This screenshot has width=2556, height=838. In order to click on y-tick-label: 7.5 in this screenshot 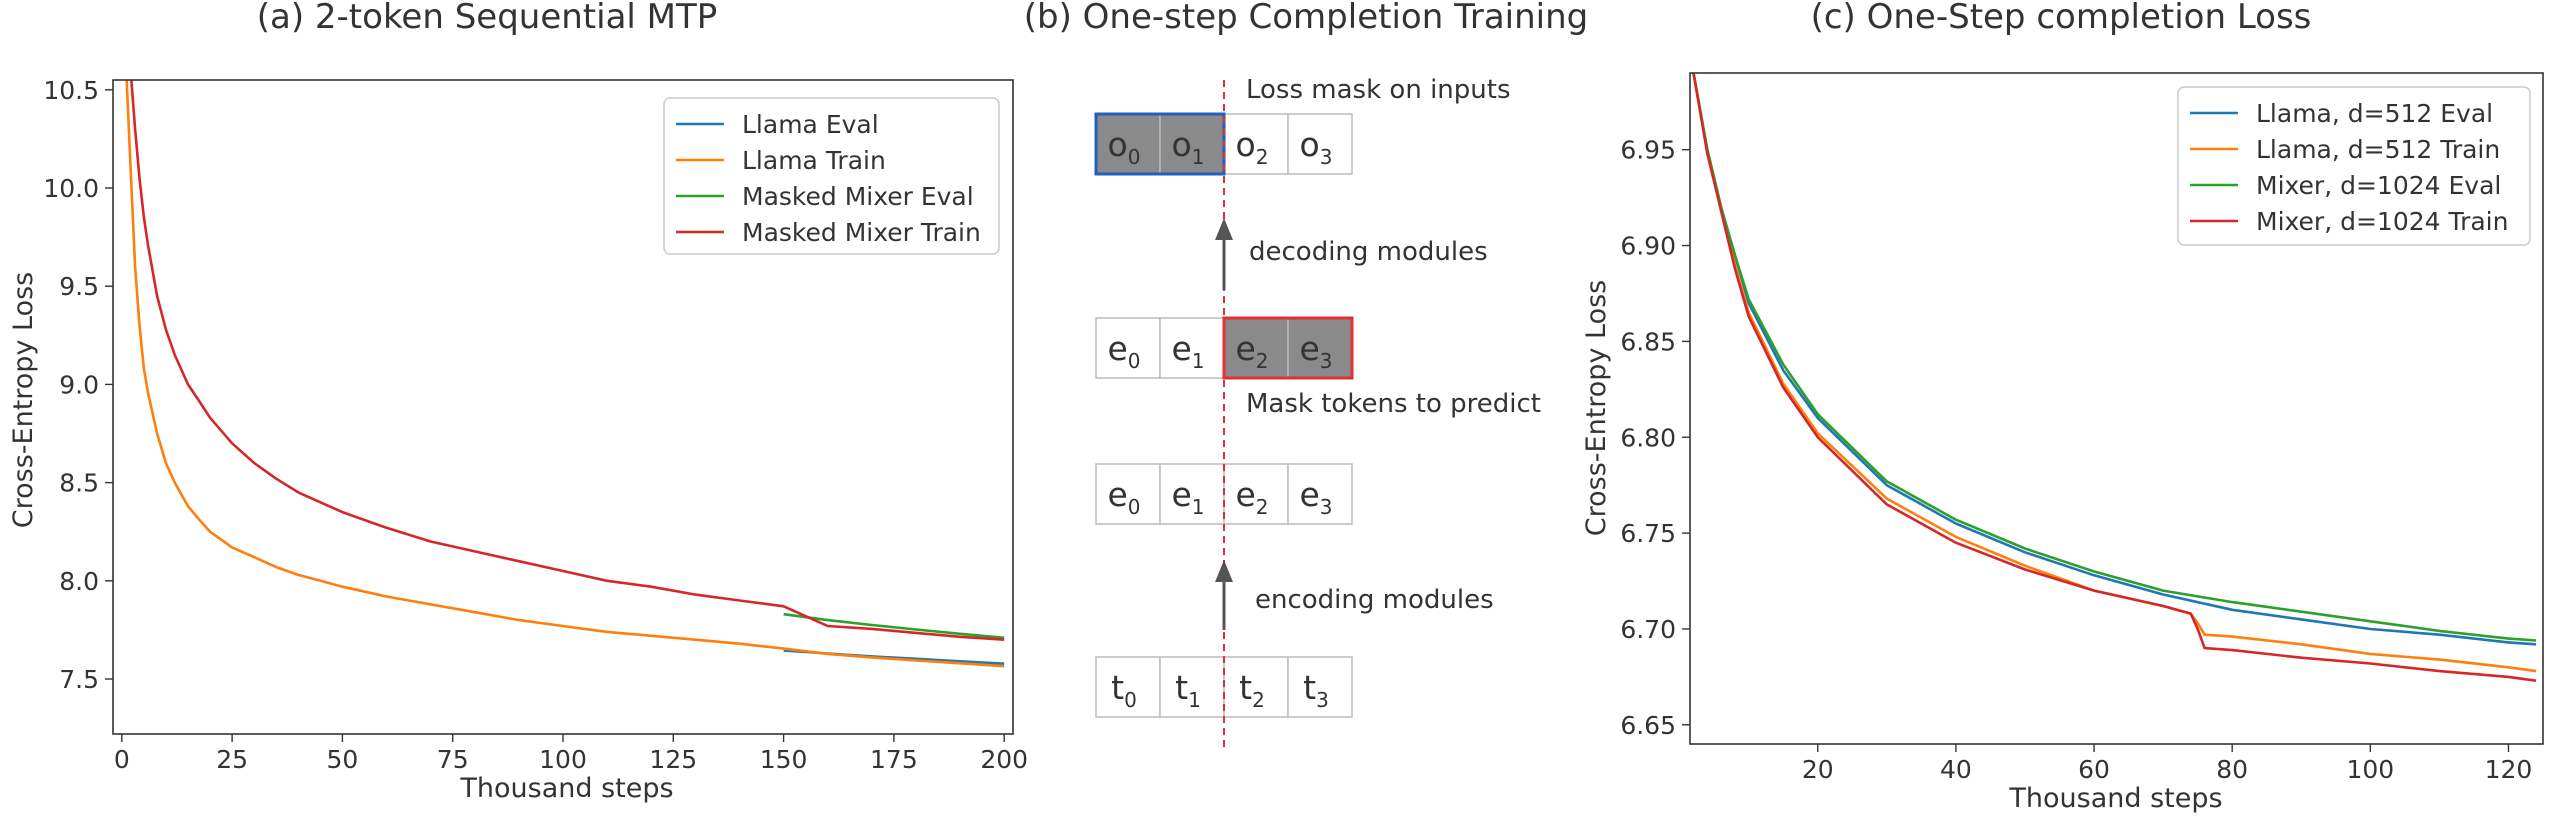, I will do `click(79, 679)`.